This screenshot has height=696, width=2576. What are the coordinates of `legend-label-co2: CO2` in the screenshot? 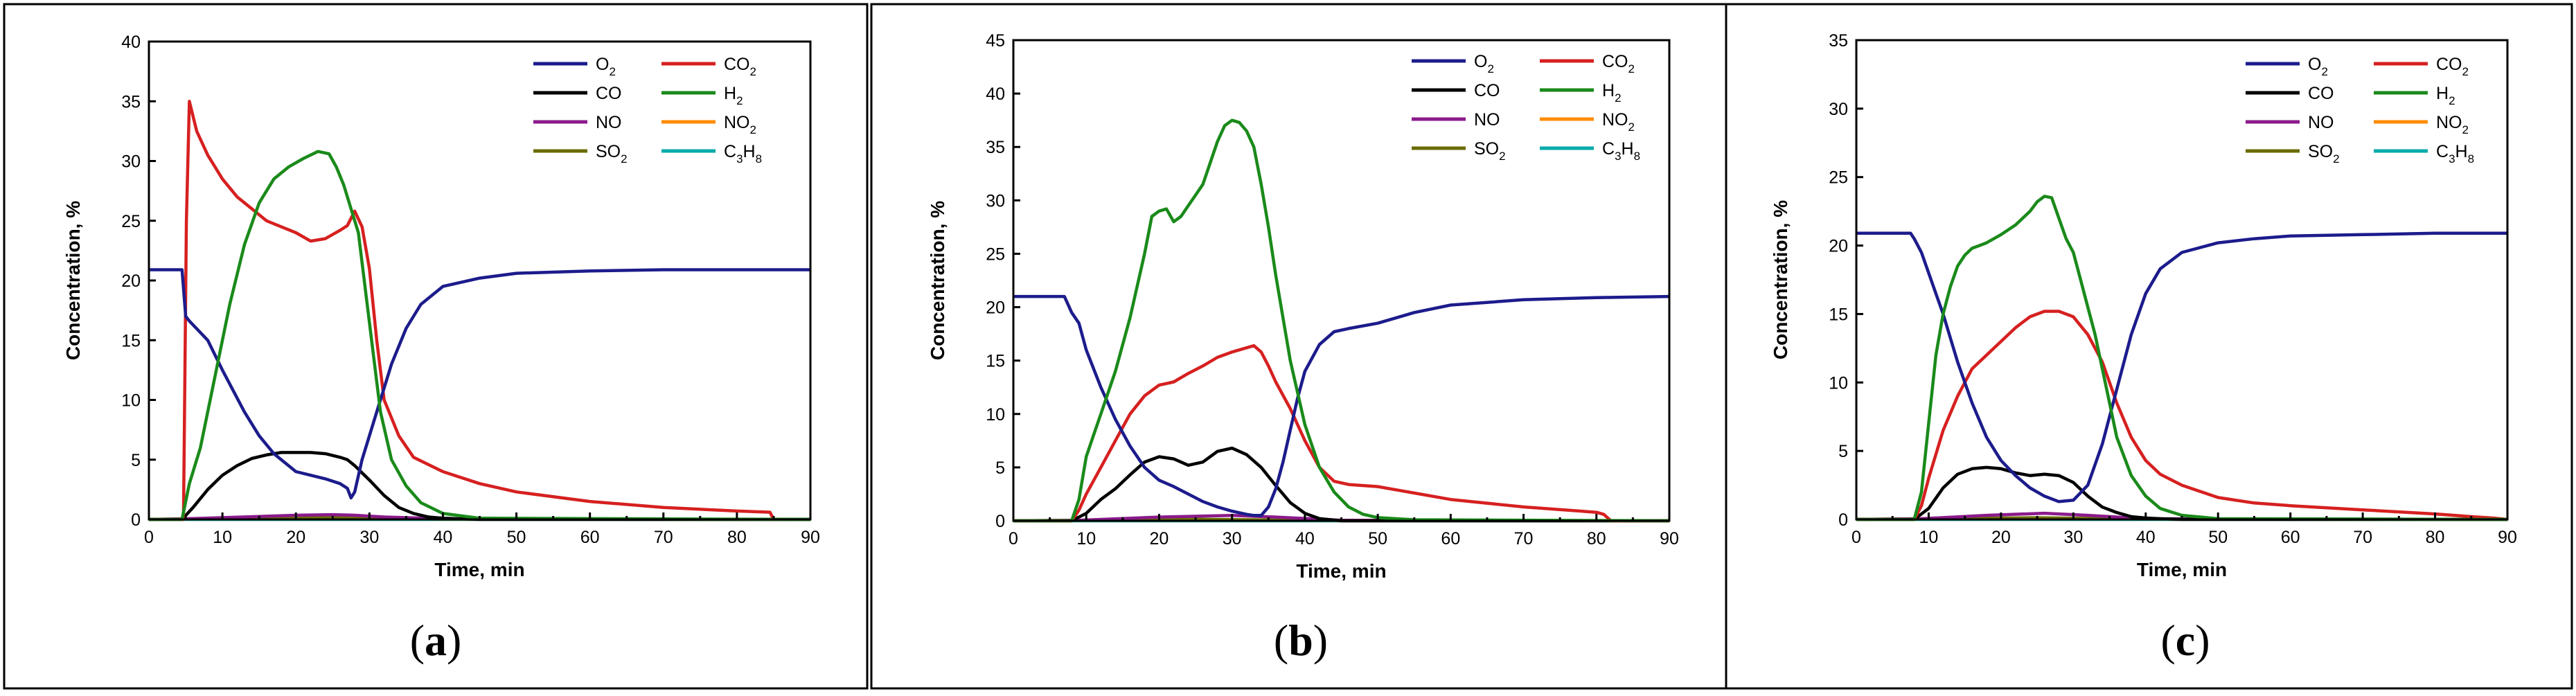 It's located at (2452, 66).